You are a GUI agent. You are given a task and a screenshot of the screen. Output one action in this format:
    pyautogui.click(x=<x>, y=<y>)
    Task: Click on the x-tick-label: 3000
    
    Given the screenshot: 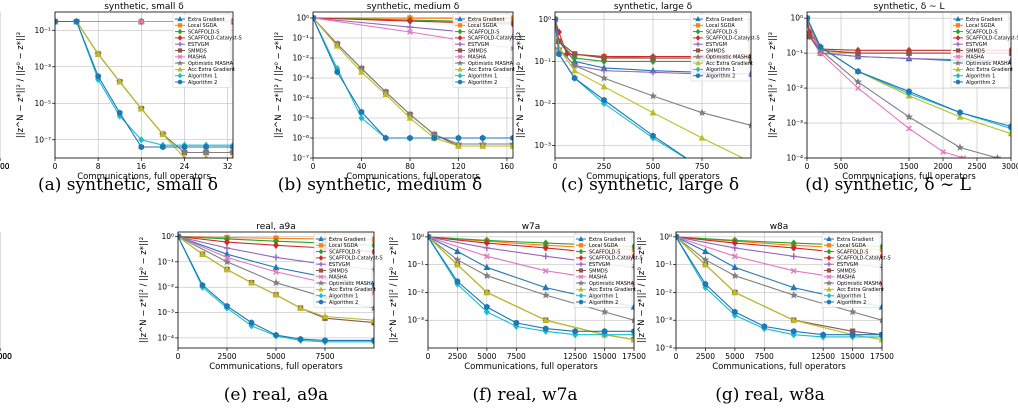 What is the action you would take?
    pyautogui.click(x=1009, y=166)
    